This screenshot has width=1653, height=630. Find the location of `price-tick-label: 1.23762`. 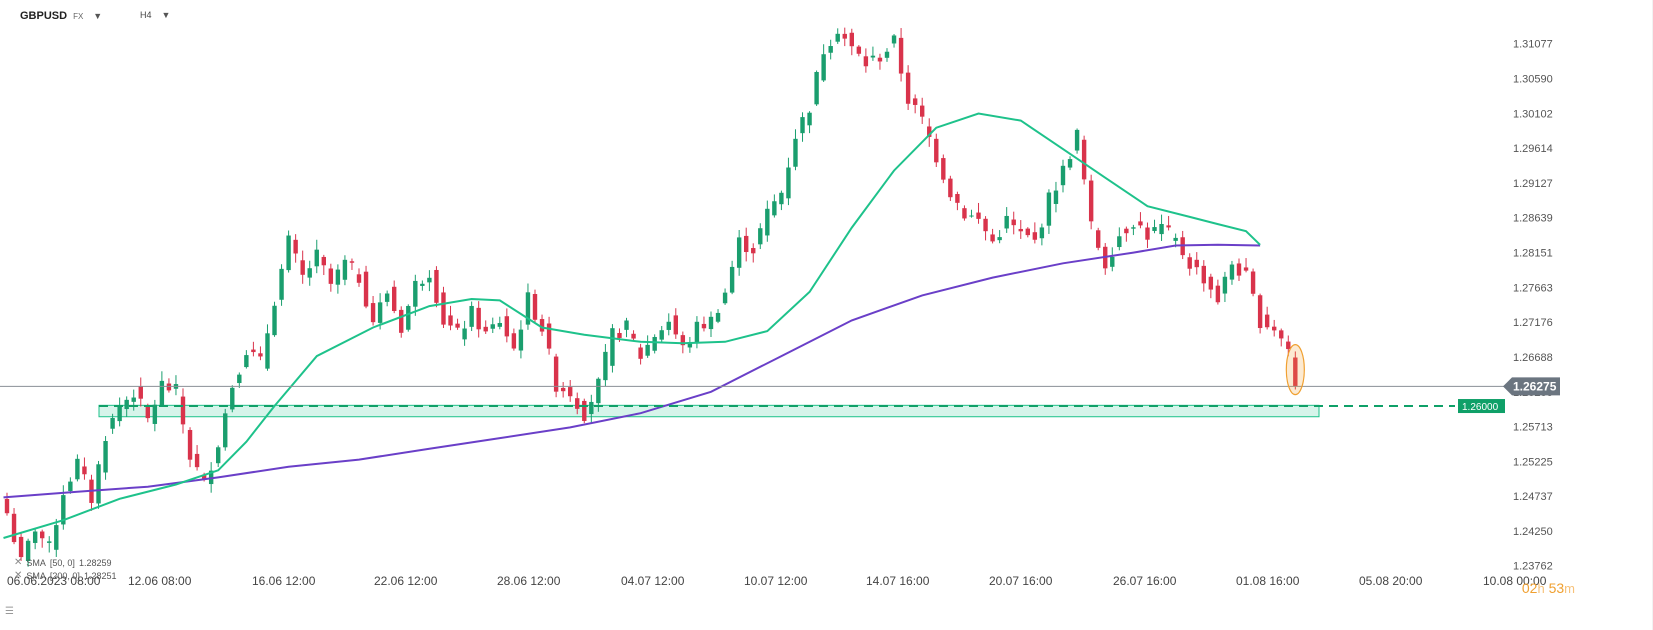

price-tick-label: 1.23762 is located at coordinates (1533, 567).